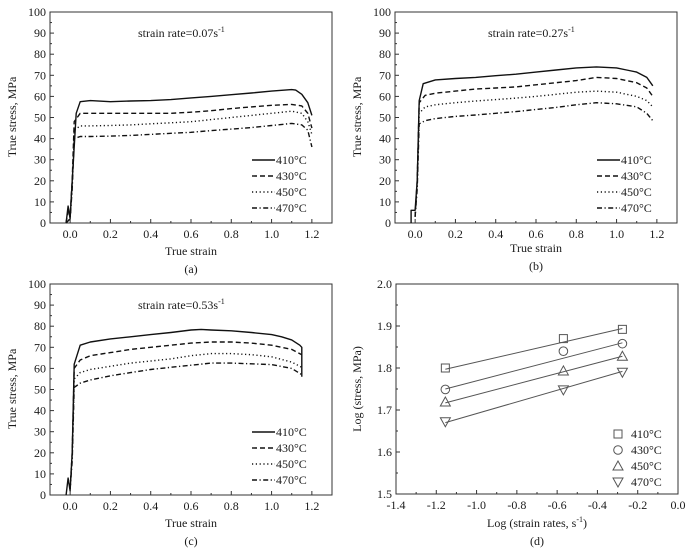 The image size is (690, 548). What do you see at coordinates (618, 434) in the screenshot?
I see `legend-marker-square` at bounding box center [618, 434].